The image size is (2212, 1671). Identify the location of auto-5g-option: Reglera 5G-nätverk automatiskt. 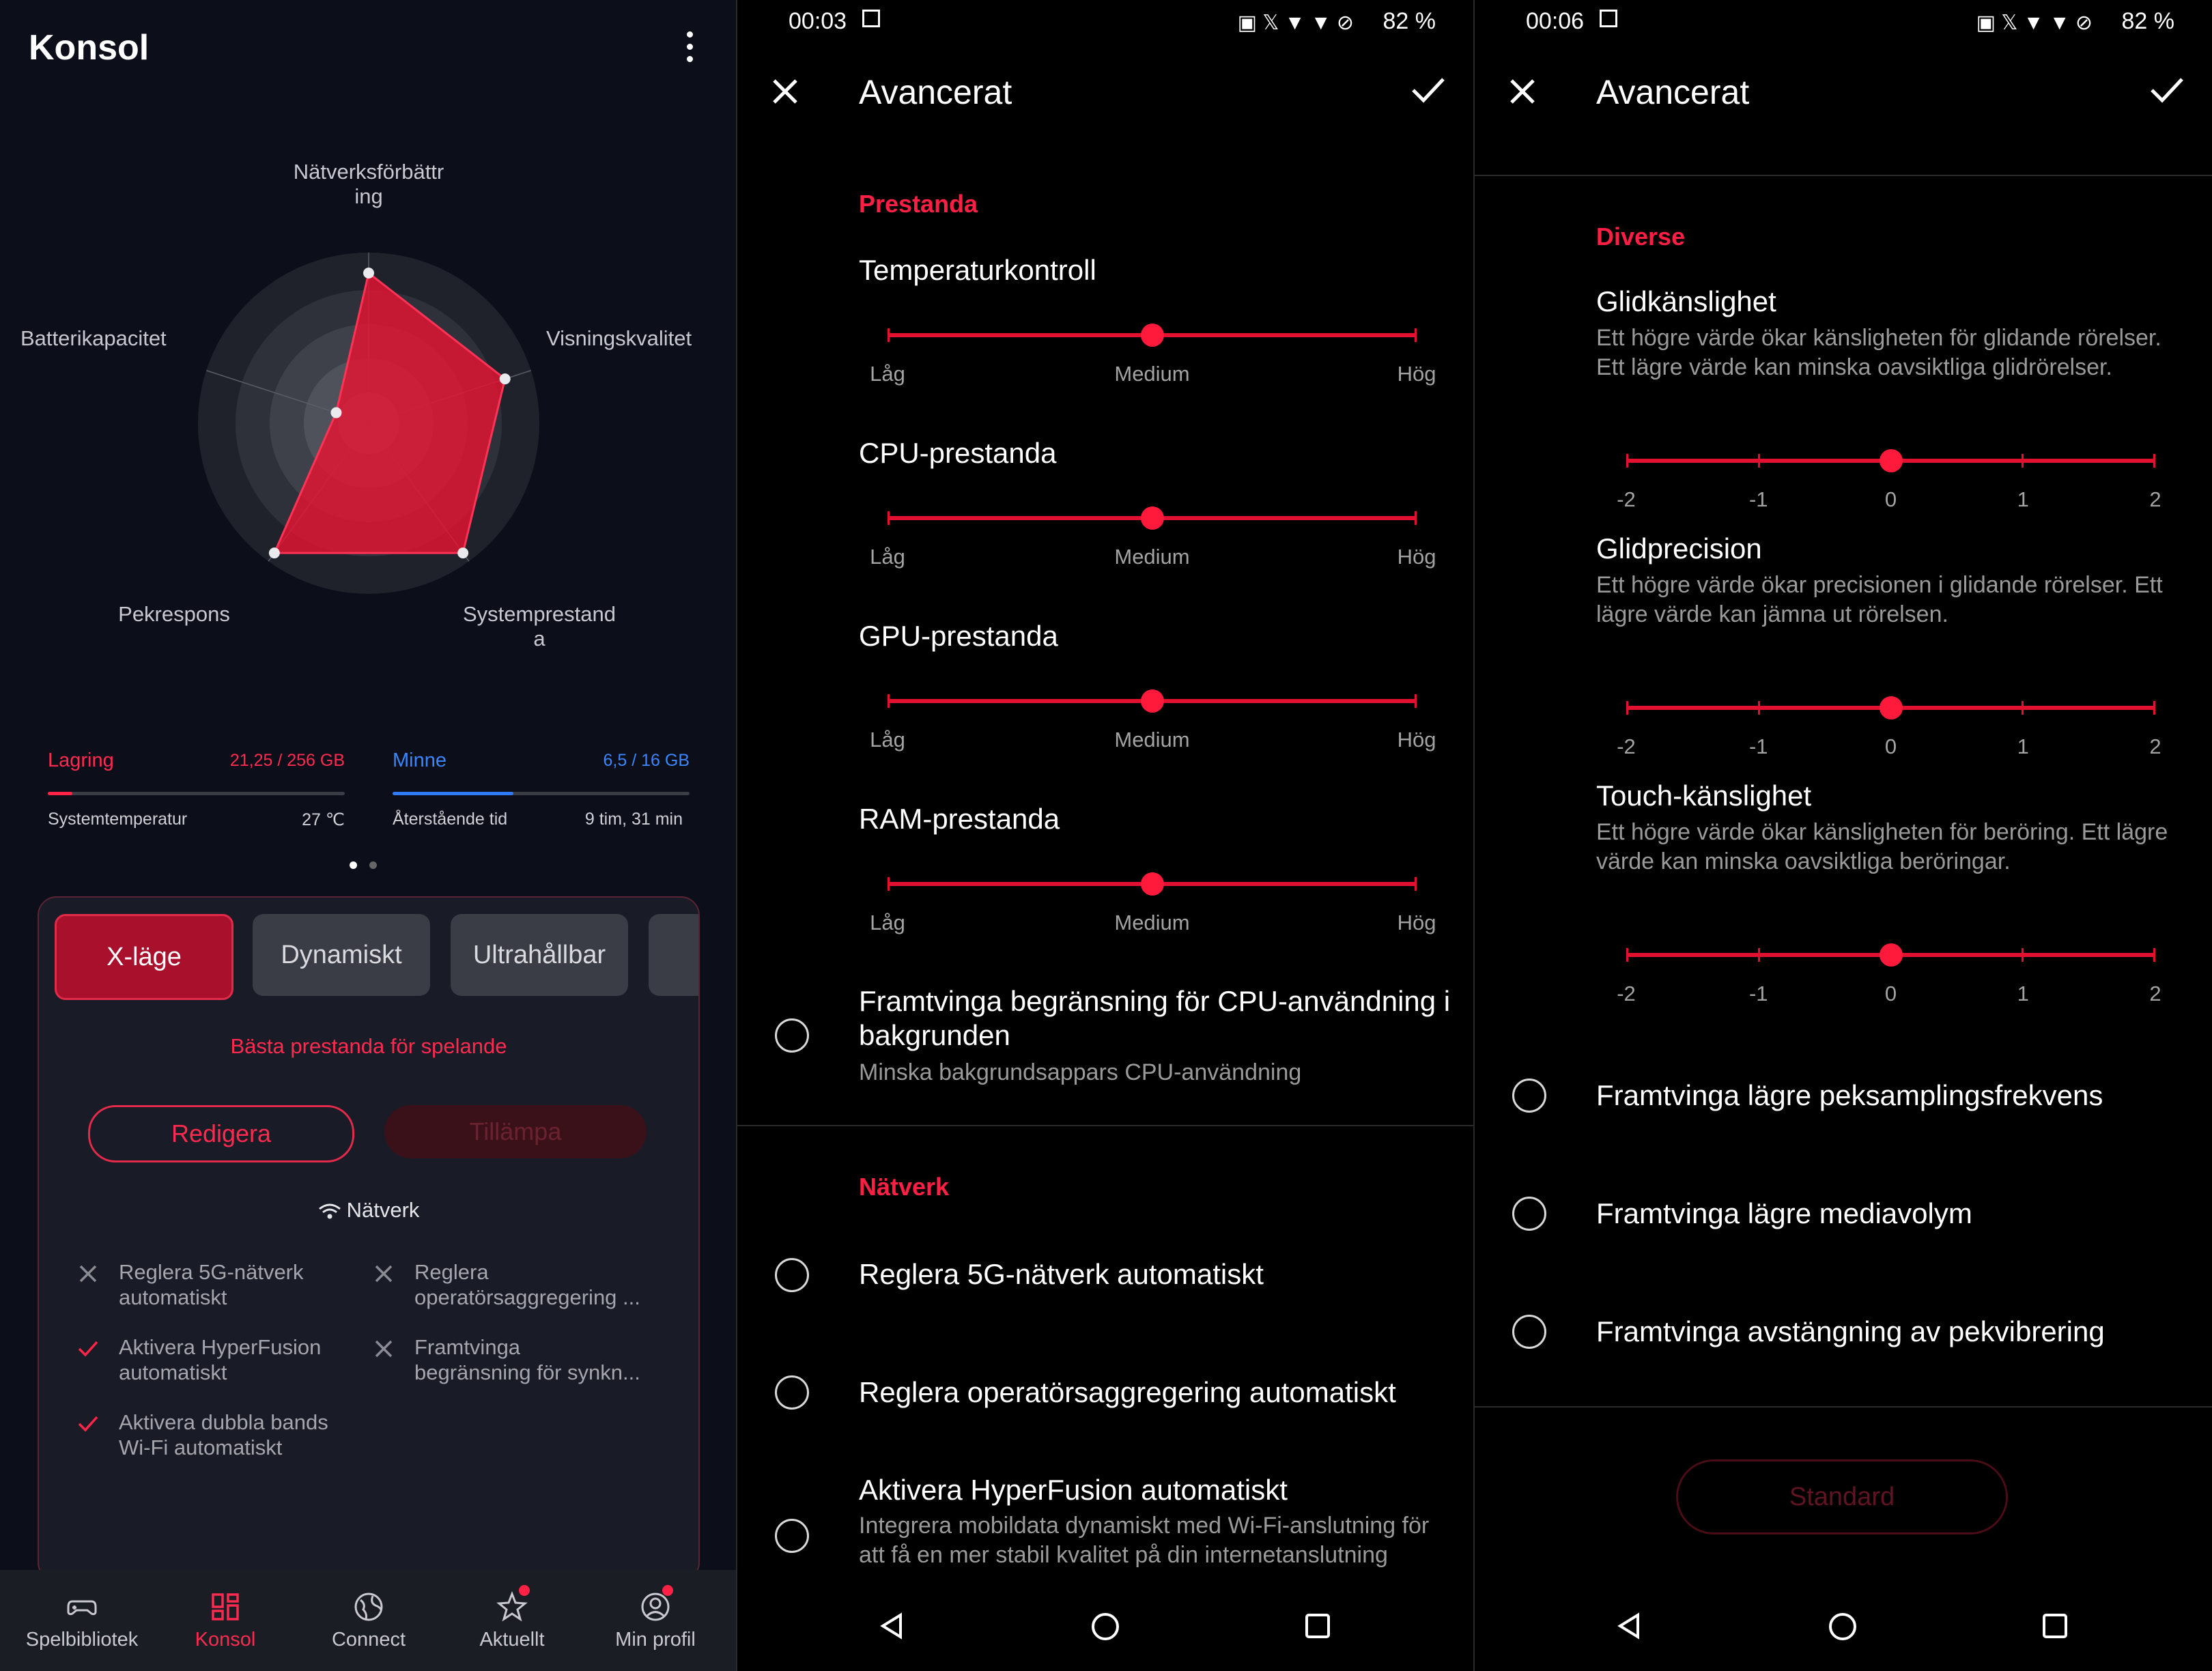
(1061, 1274).